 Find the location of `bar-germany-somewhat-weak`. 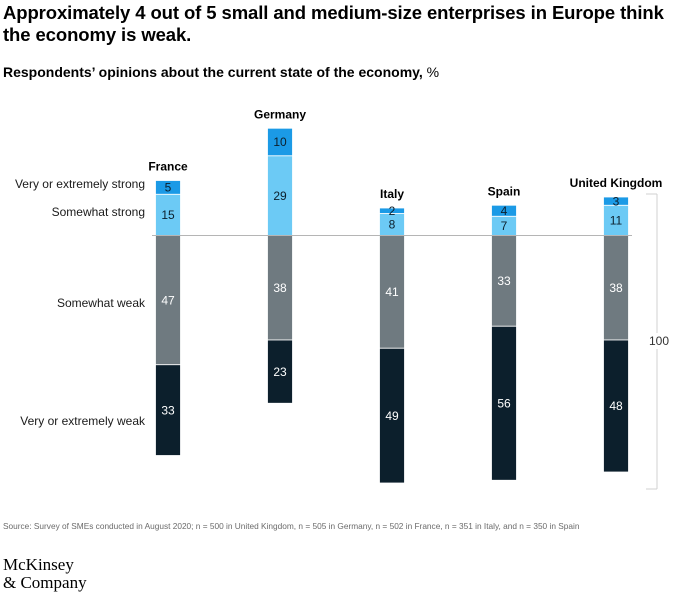

bar-germany-somewhat-weak is located at coordinates (280, 288).